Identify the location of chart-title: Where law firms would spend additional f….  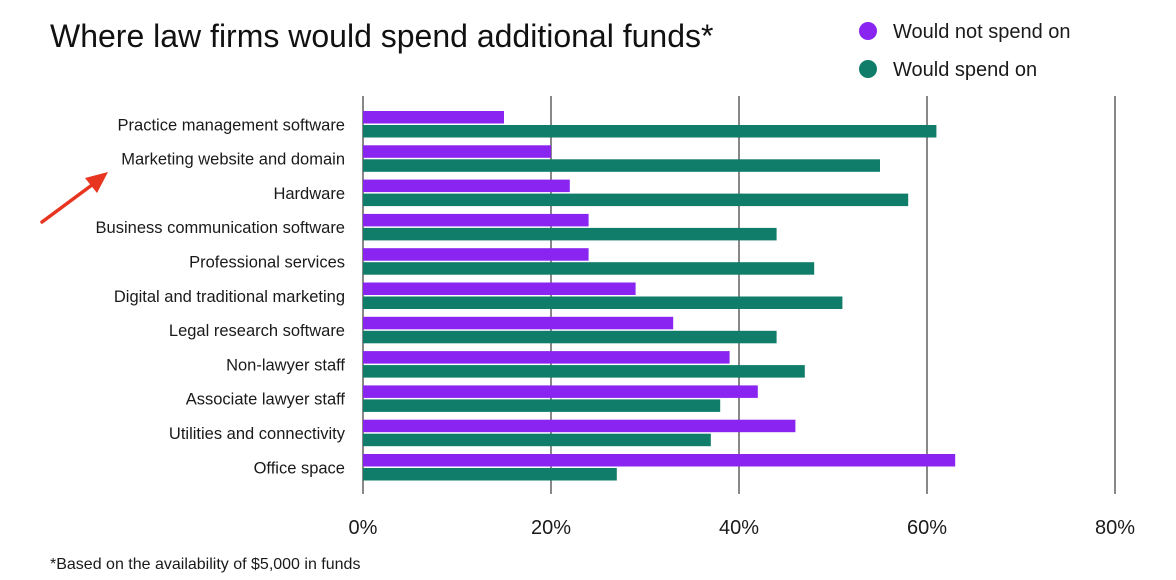
(381, 36).